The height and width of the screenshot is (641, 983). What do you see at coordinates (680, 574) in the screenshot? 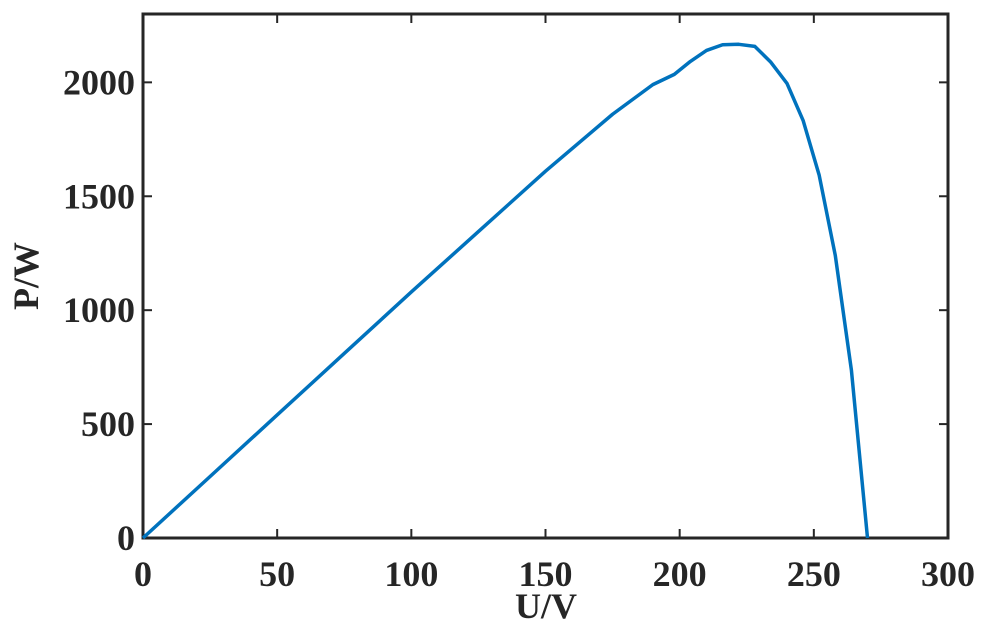
I see `x-tick-label: 200` at bounding box center [680, 574].